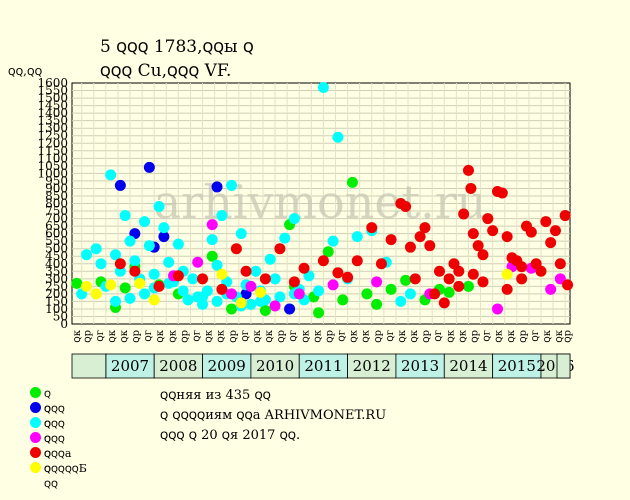 Image resolution: width=630 pixels, height=500 pixels. What do you see at coordinates (517, 366) in the screenshot?
I see `year-label: 2015` at bounding box center [517, 366].